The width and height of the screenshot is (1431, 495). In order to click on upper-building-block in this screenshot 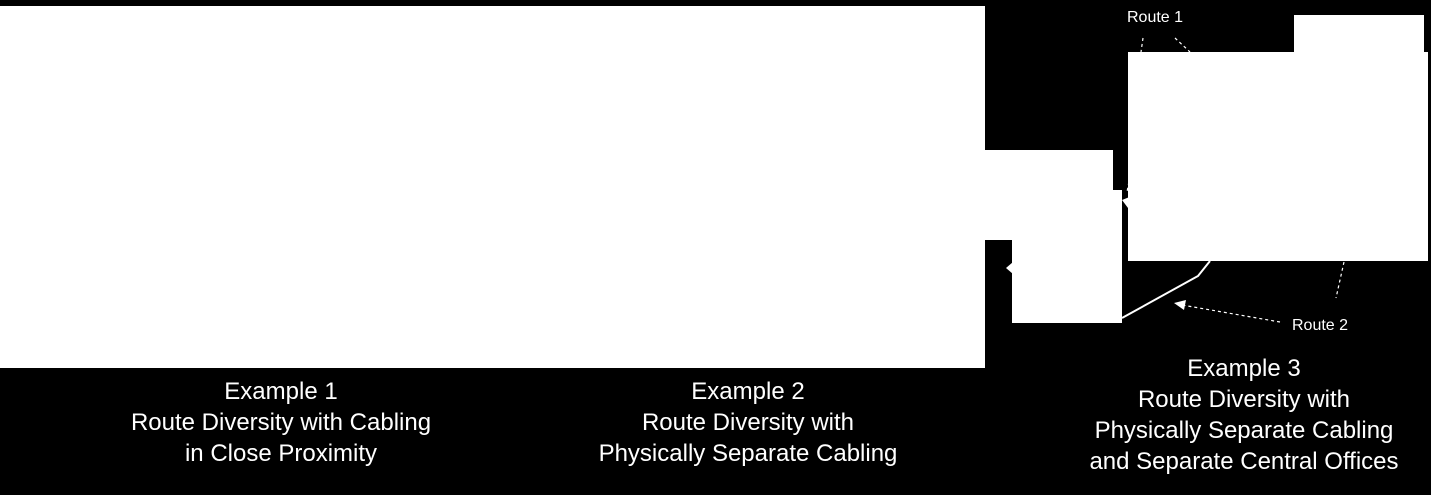, I will do `click(1359, 35)`.